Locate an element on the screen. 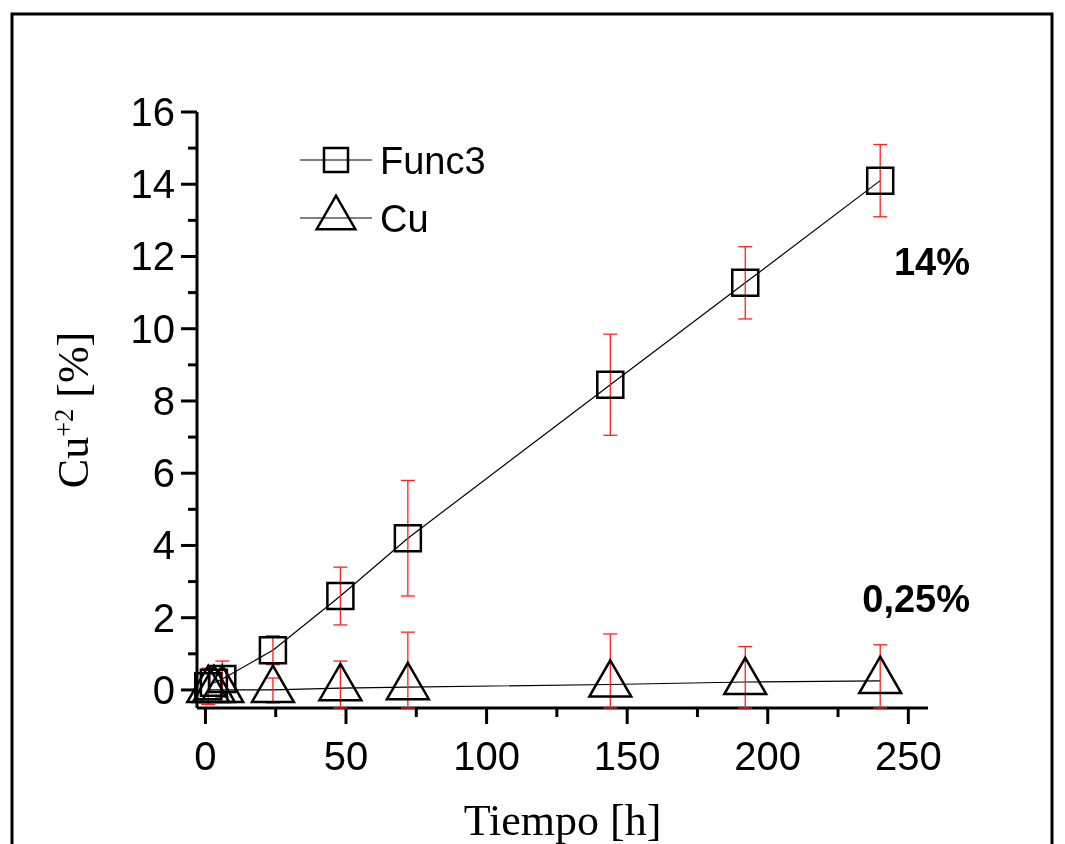 The height and width of the screenshot is (844, 1065). x-tick-label: 50 is located at coordinates (346, 756).